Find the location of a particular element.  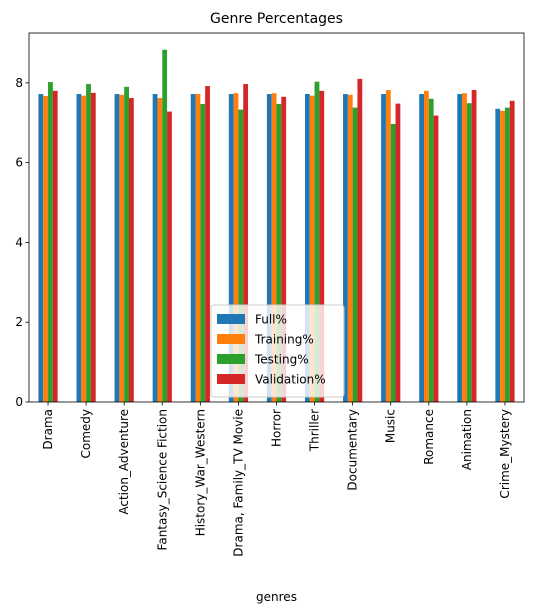

x-tick-label: Drama, Family_TV Movie is located at coordinates (238, 483).